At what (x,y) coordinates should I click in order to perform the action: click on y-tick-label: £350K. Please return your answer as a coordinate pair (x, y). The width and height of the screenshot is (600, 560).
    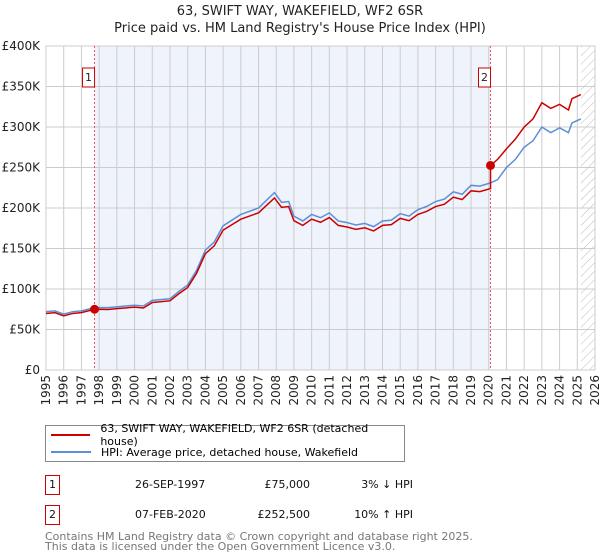
    Looking at the image, I should click on (22, 87).